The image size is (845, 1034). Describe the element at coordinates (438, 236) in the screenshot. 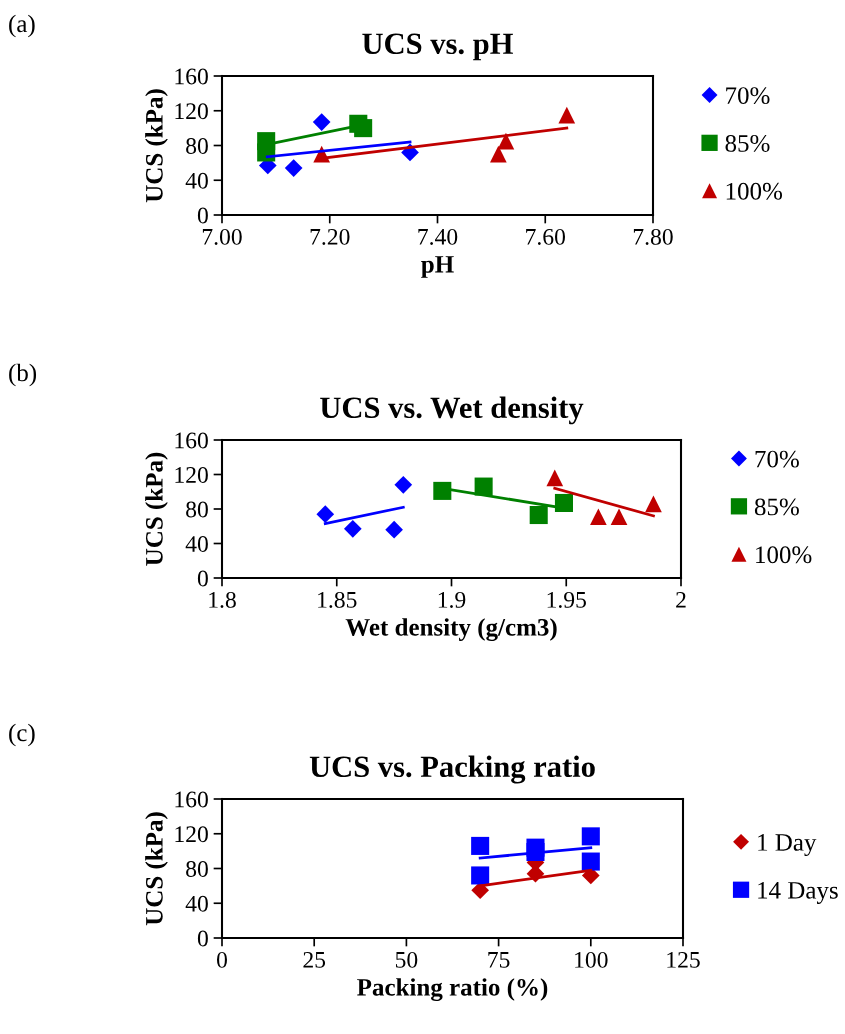

I see `x-tick-label: 7.40` at that location.